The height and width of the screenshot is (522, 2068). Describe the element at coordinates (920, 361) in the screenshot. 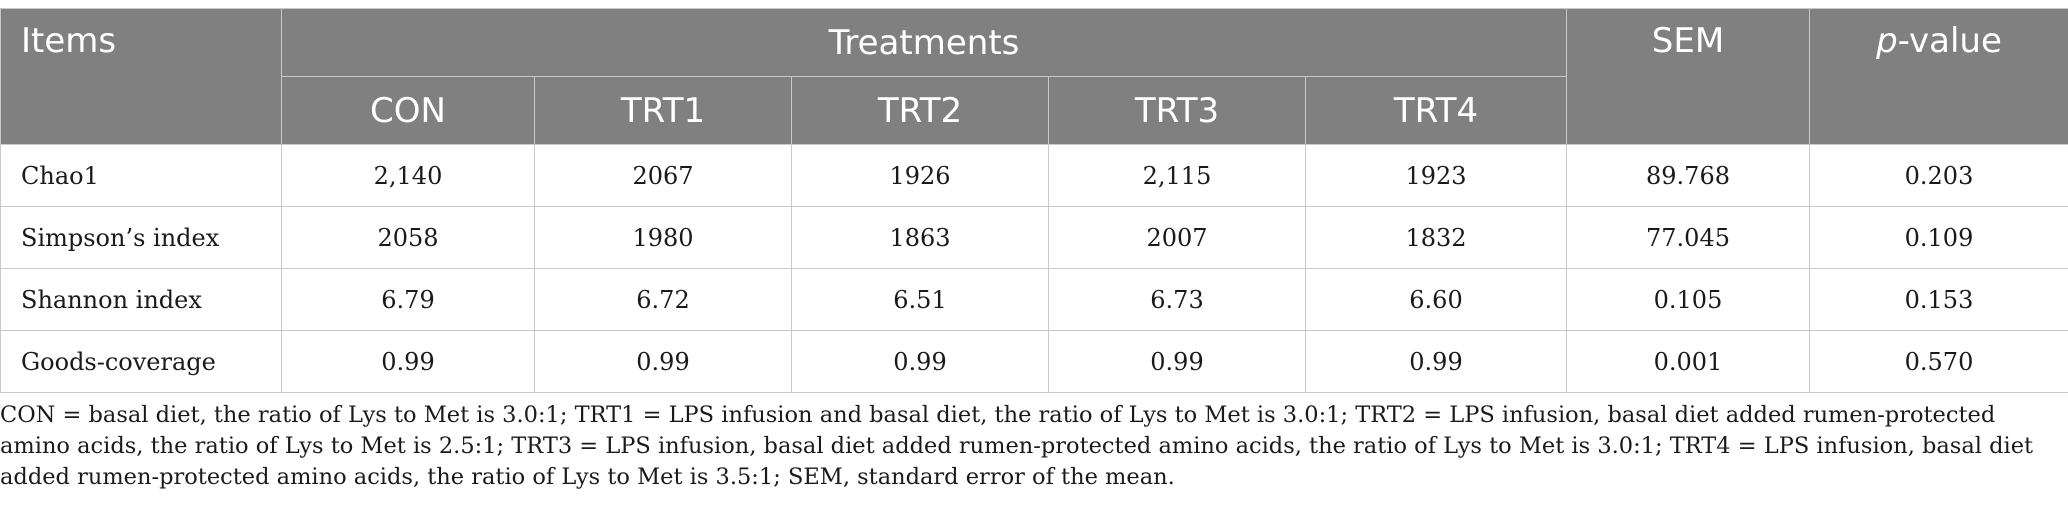

I see `cell-trt2: 0.99` at that location.